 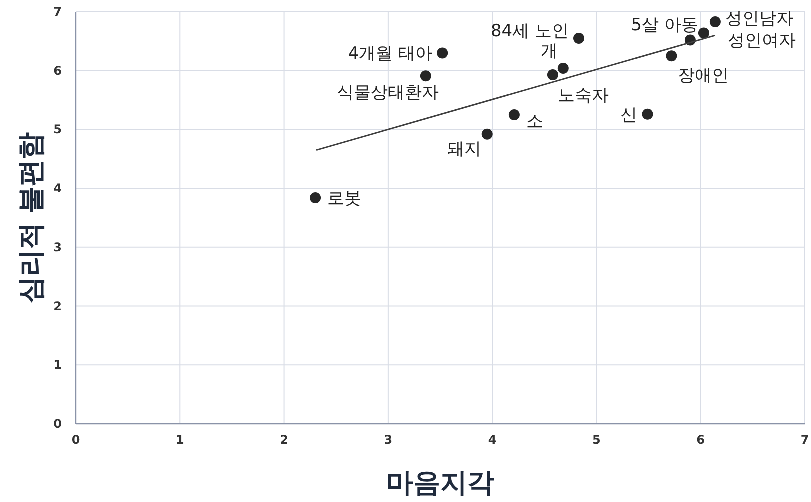 I want to click on annotation: 신, so click(x=629, y=115).